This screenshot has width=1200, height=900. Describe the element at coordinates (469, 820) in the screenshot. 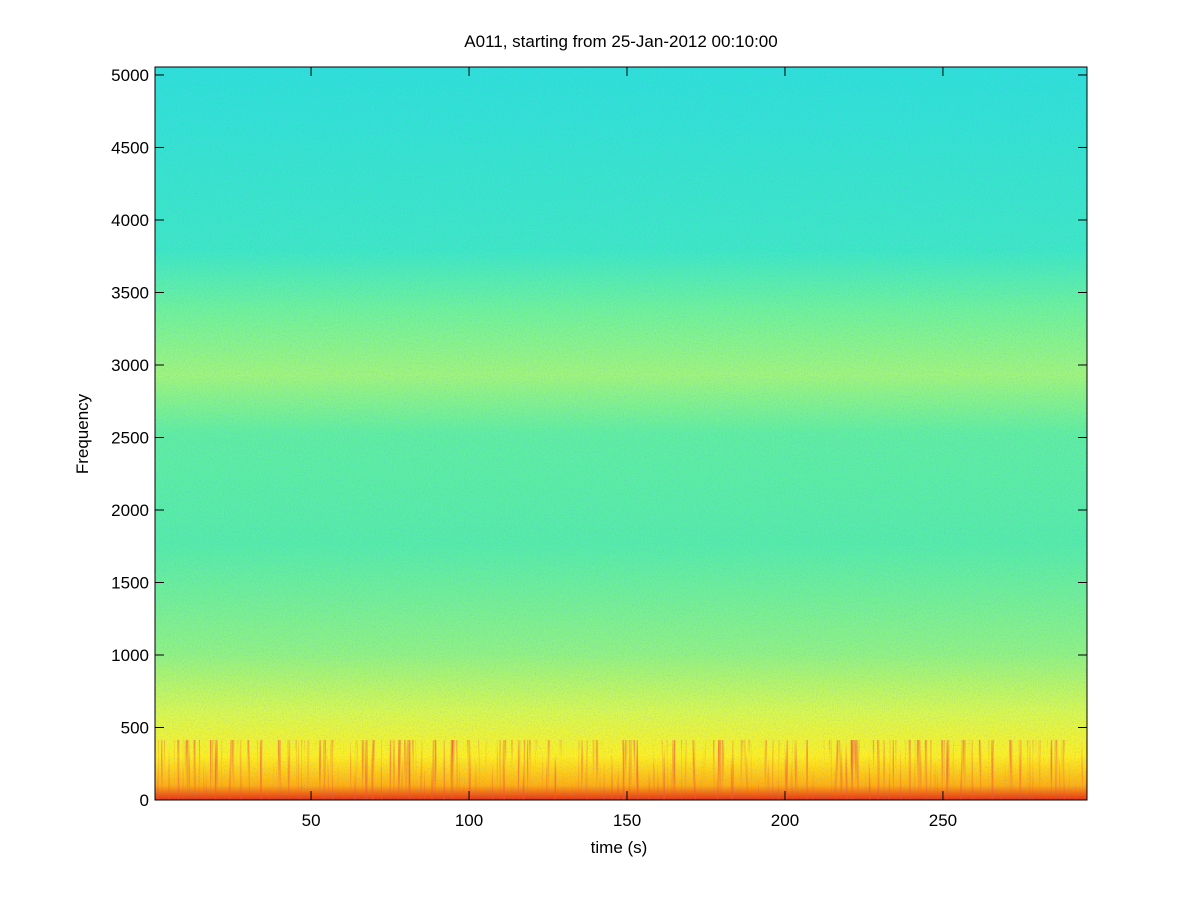

I see `x-tick-label: 100` at that location.